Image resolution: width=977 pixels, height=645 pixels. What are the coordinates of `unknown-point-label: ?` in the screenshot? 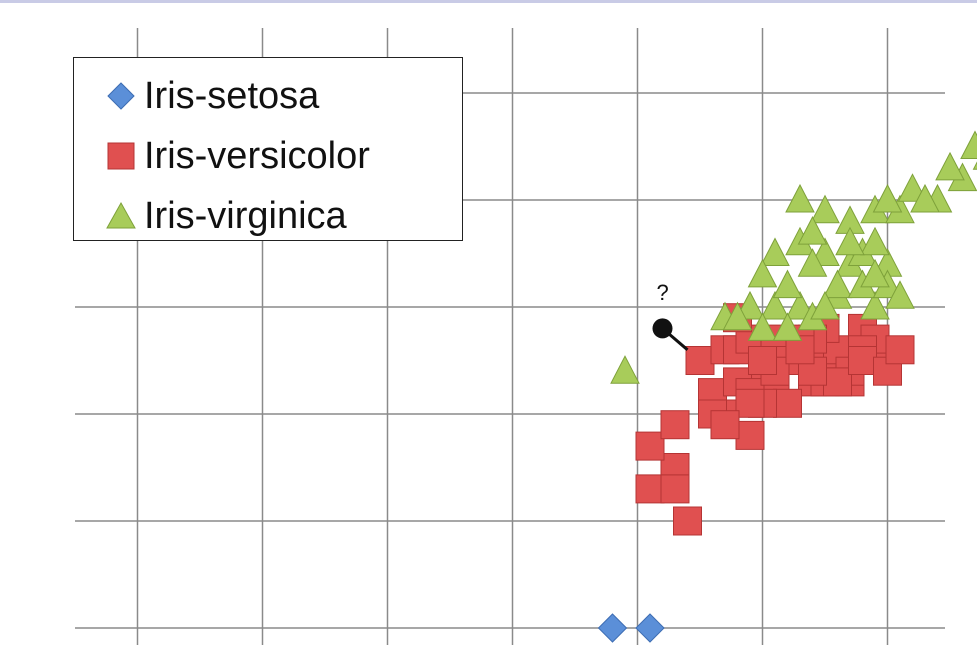 It's located at (662, 293).